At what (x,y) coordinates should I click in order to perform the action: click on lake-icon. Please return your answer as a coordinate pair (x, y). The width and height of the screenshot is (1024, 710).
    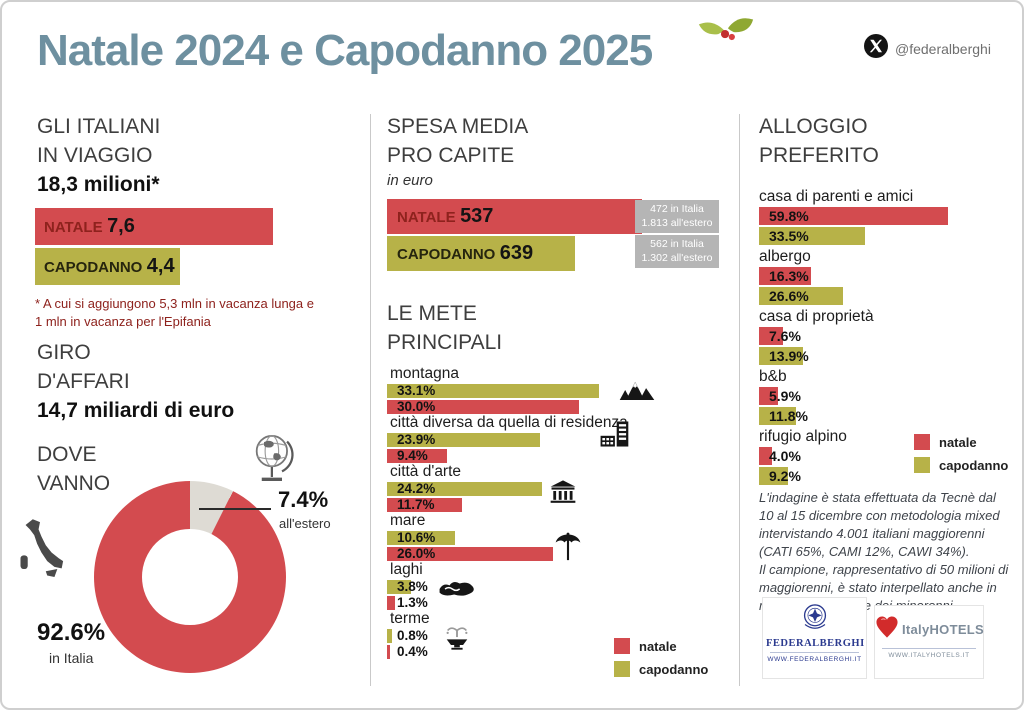
    Looking at the image, I should click on (456, 591).